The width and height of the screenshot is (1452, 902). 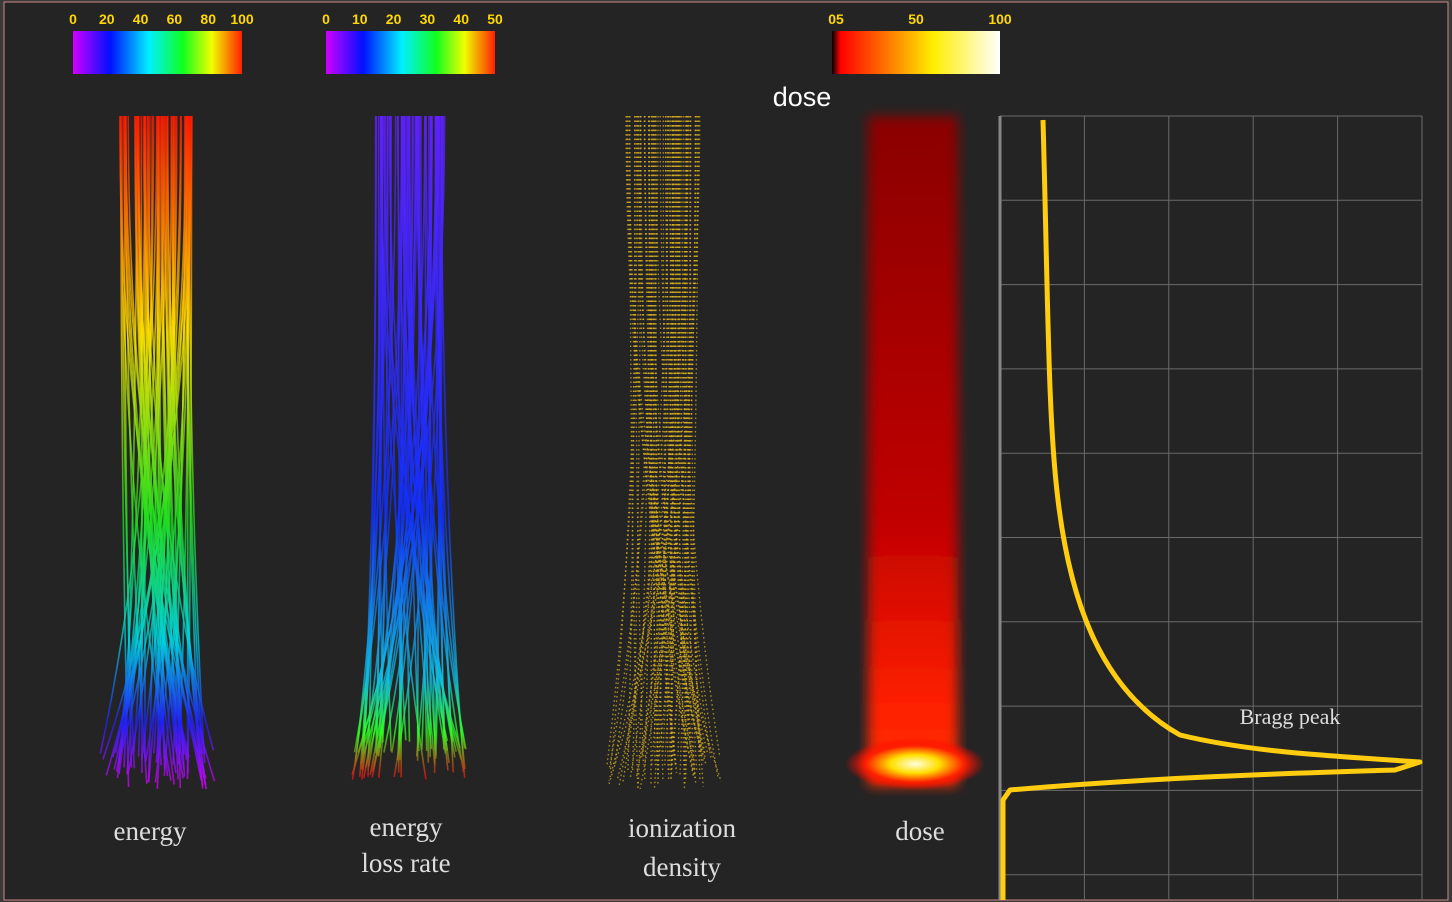 What do you see at coordinates (913, 451) in the screenshot?
I see `dose-beam` at bounding box center [913, 451].